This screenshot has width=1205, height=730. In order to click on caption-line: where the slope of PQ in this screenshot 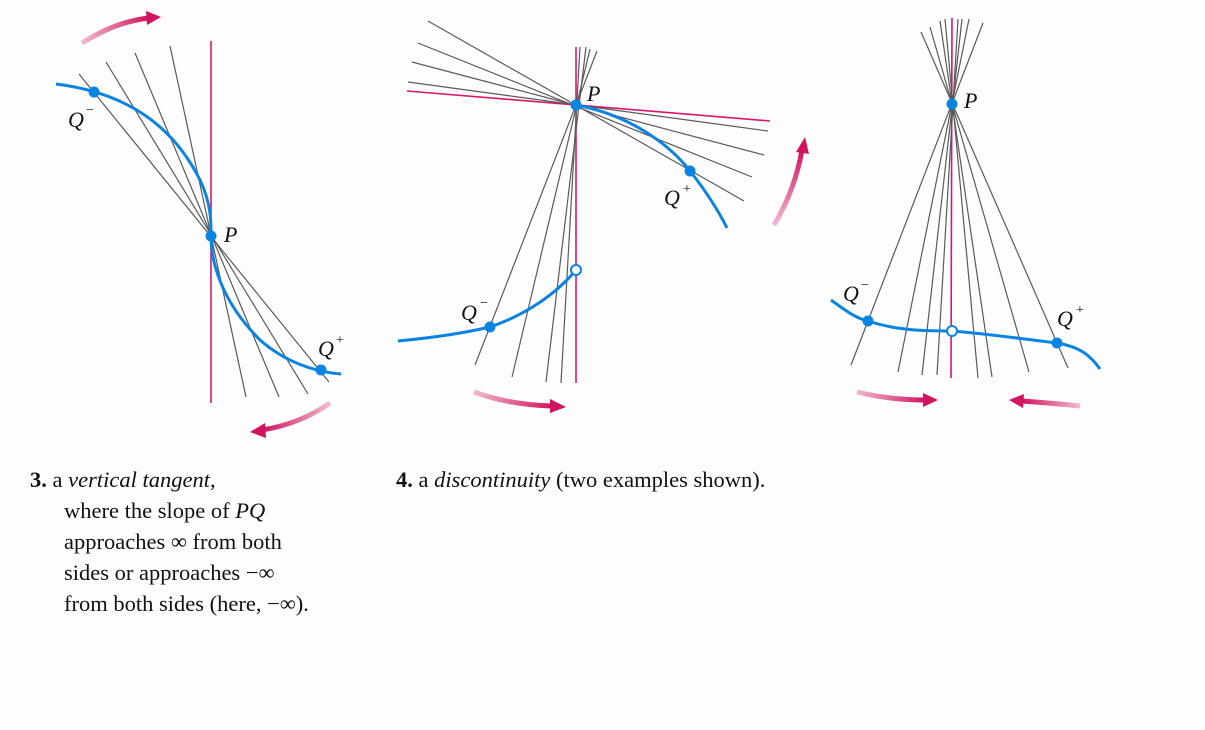, I will do `click(169, 510)`.